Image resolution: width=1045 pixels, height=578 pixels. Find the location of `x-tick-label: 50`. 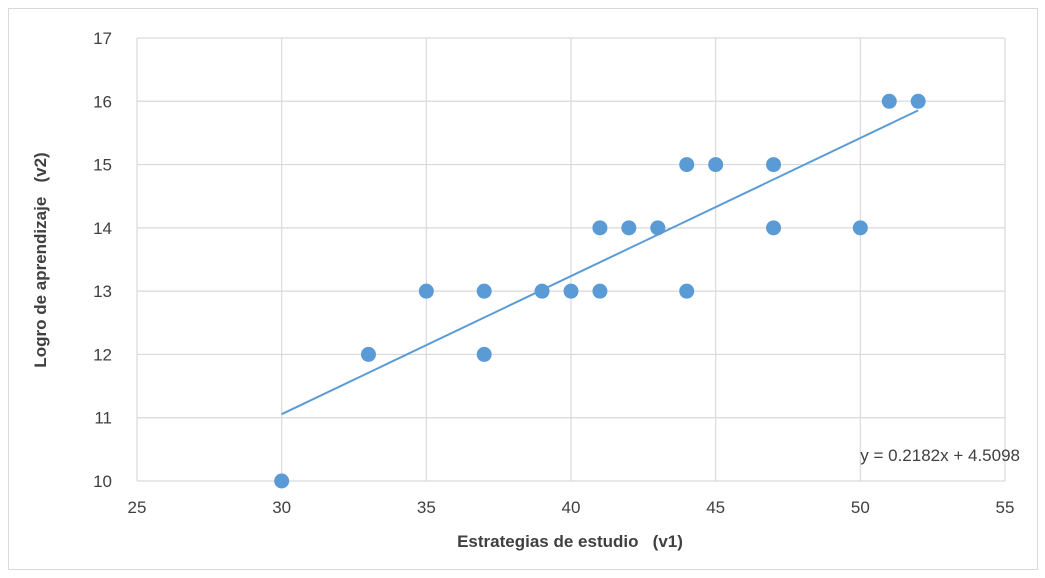

x-tick-label: 50 is located at coordinates (860, 507).